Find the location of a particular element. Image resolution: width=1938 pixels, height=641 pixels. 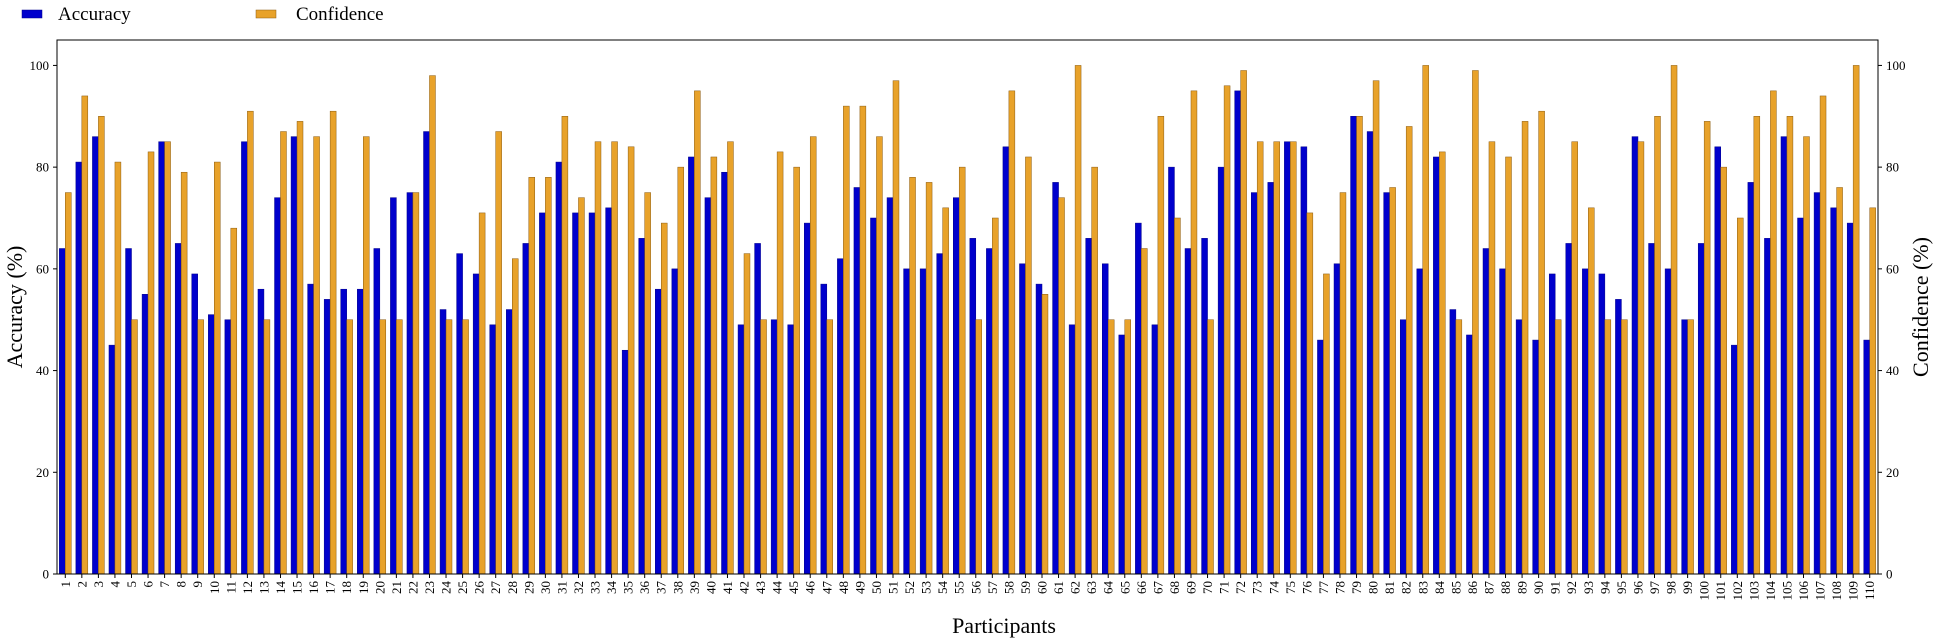

x-tick-label: 10 is located at coordinates (214, 587).